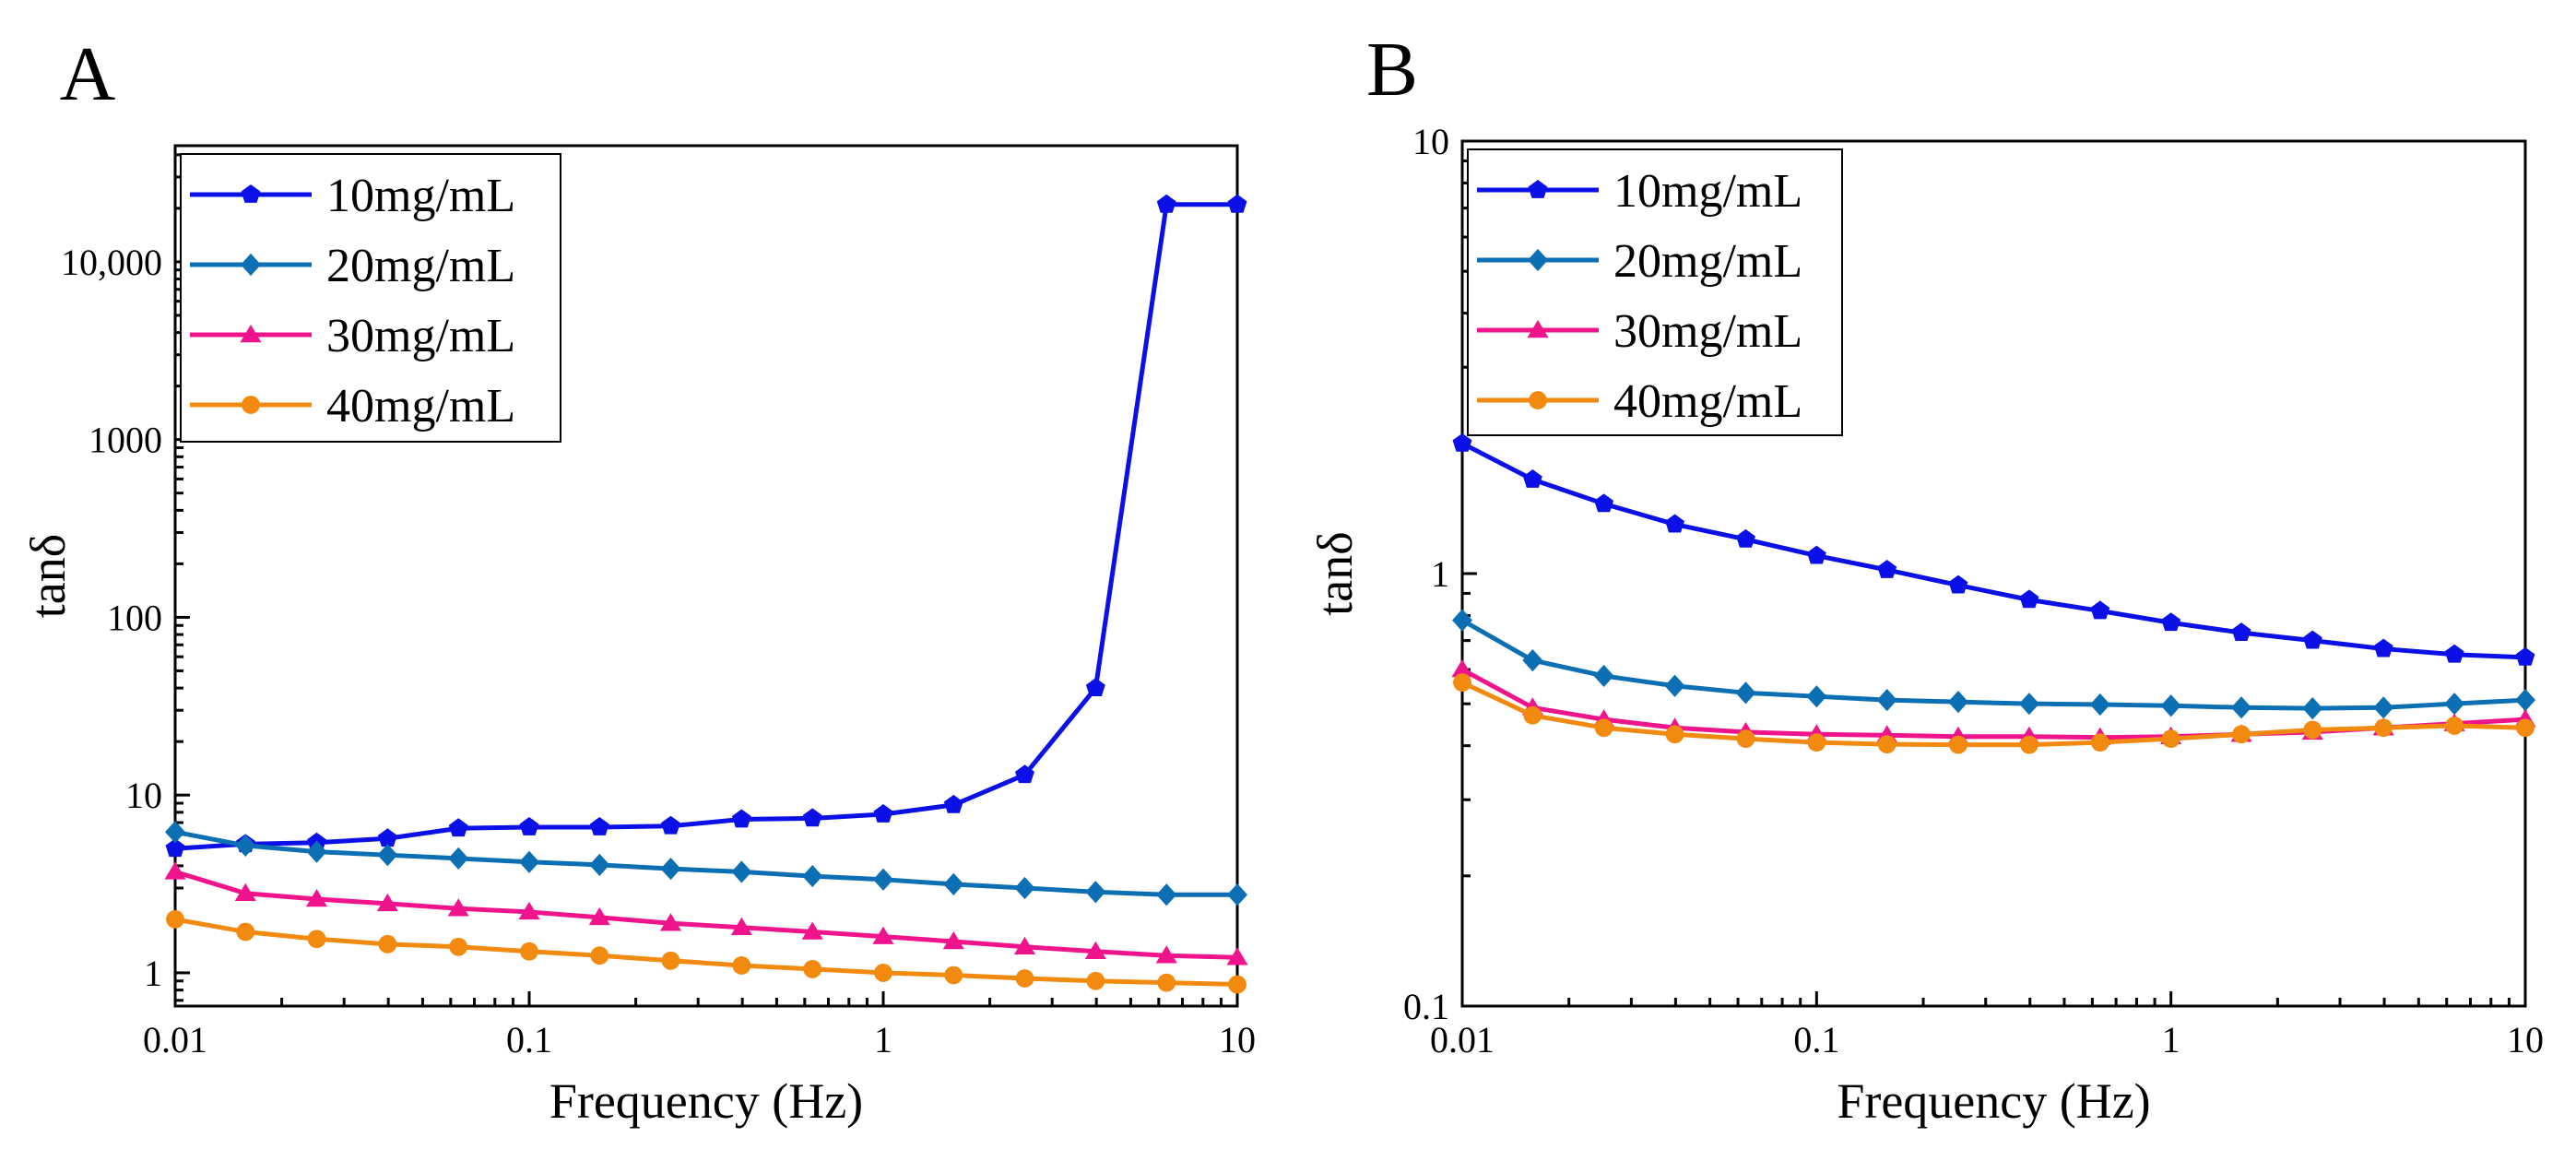  I want to click on y-tick-label: 10, so click(1430, 141).